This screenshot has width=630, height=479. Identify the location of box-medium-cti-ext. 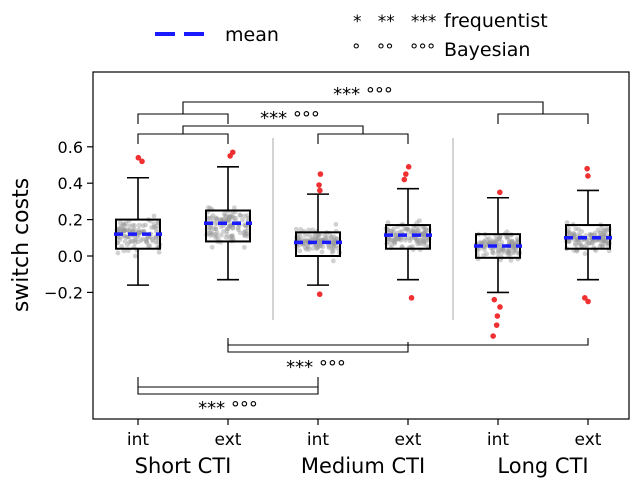
(408, 234).